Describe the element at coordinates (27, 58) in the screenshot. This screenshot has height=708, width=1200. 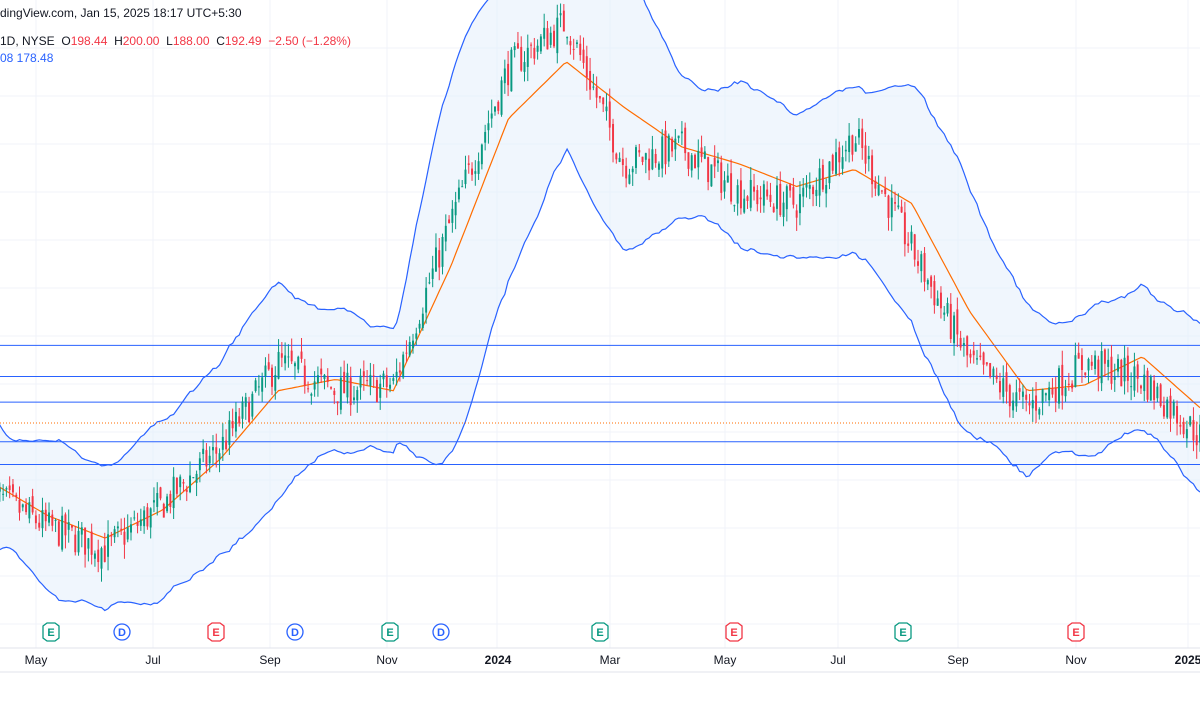
I see `bollinger-legend-values: 08 178.48` at that location.